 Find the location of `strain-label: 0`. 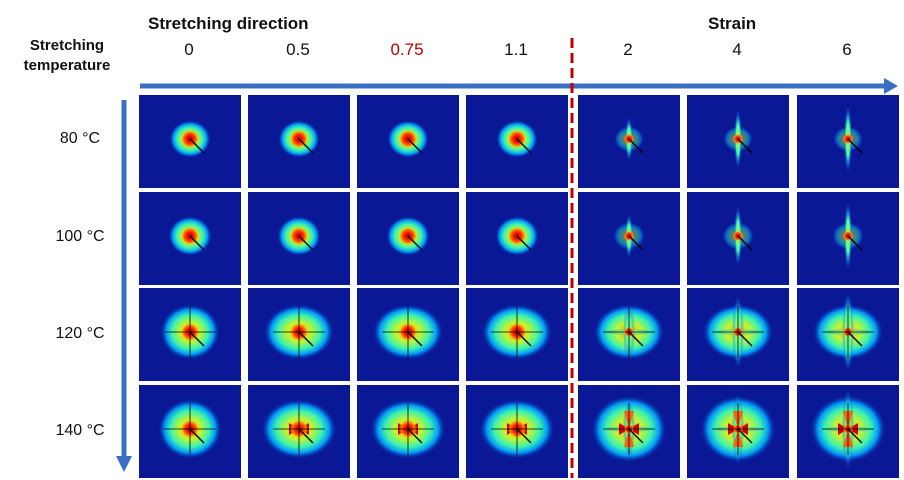

strain-label: 0 is located at coordinates (189, 49).